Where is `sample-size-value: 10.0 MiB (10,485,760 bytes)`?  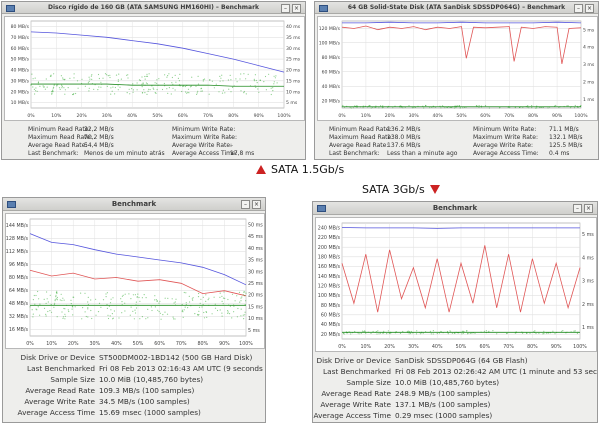
sample-size-value: 10.0 MiB (10,485,760 bytes) is located at coordinates (151, 379).